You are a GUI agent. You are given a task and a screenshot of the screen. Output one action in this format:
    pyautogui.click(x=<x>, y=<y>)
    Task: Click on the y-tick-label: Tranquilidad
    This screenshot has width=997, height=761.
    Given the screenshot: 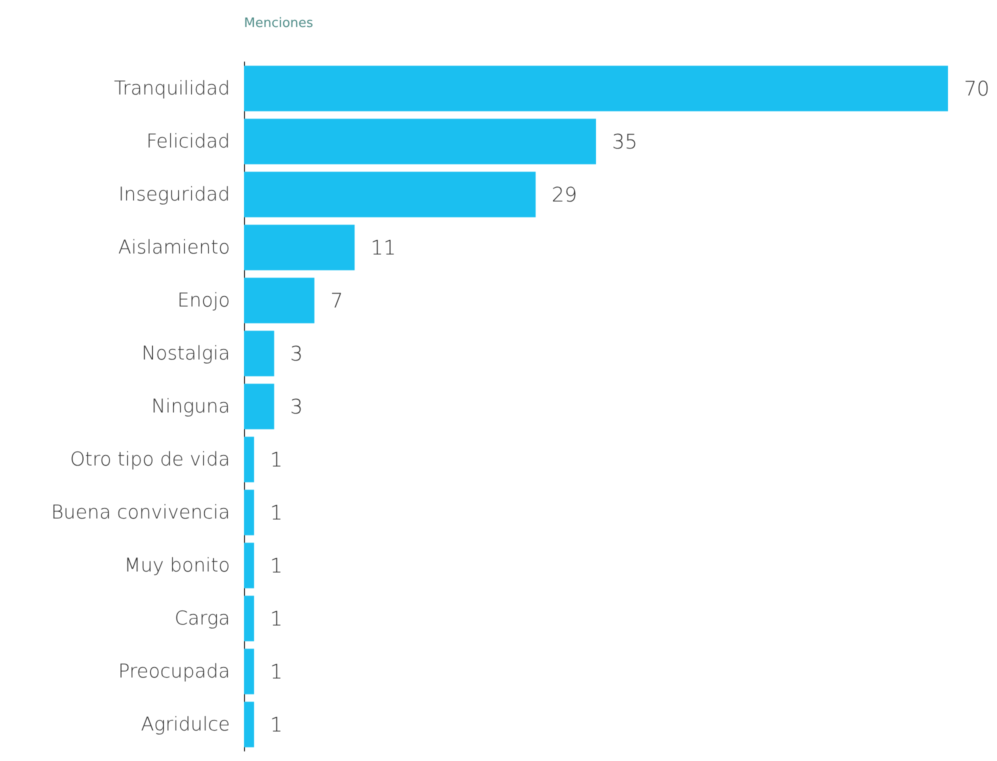 What is the action you would take?
    pyautogui.click(x=172, y=89)
    